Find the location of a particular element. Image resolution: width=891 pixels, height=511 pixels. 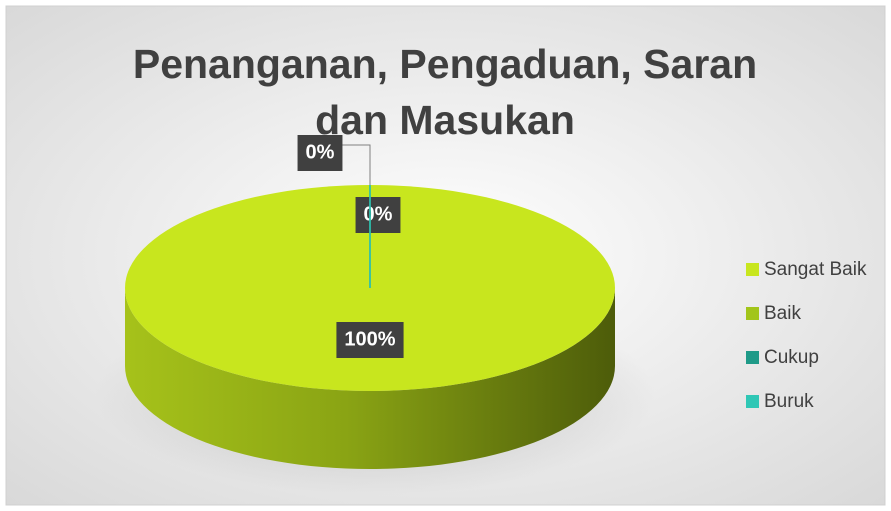

legend-label: Buruk is located at coordinates (789, 401).